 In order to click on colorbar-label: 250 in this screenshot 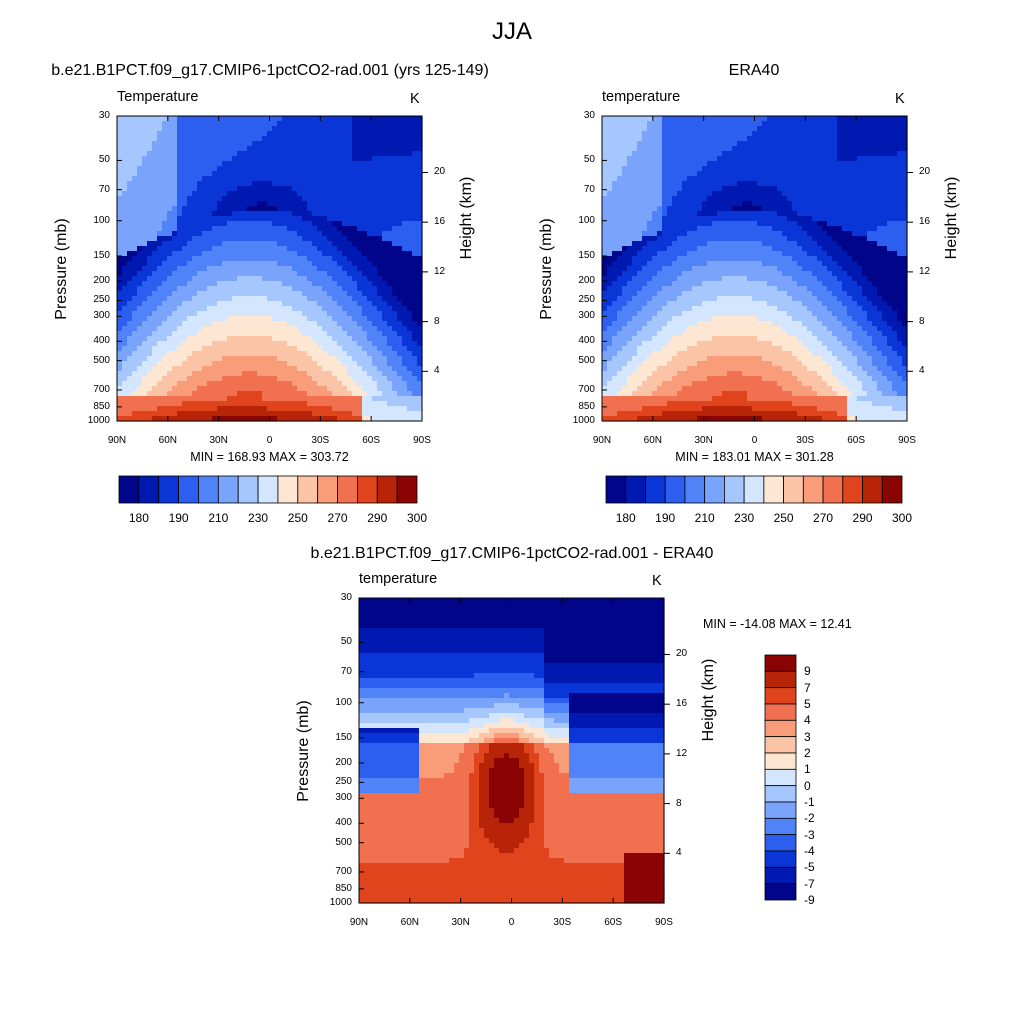, I will do `click(297, 518)`.